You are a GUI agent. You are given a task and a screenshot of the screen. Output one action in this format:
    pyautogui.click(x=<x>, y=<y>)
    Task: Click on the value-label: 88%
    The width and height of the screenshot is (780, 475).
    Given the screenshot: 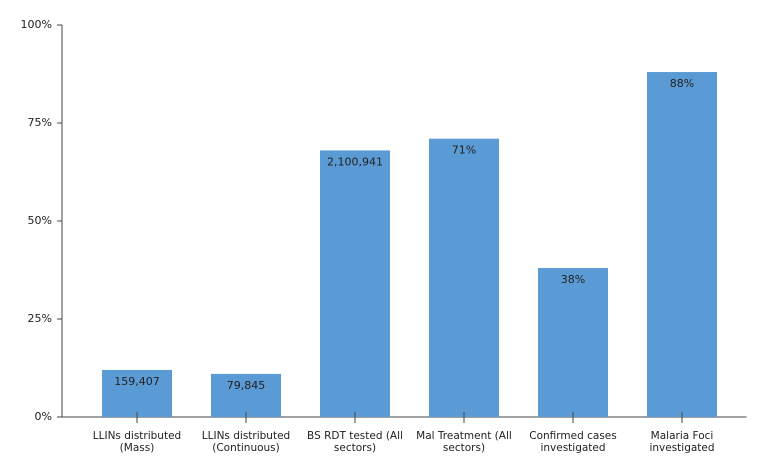 What is the action you would take?
    pyautogui.click(x=682, y=83)
    